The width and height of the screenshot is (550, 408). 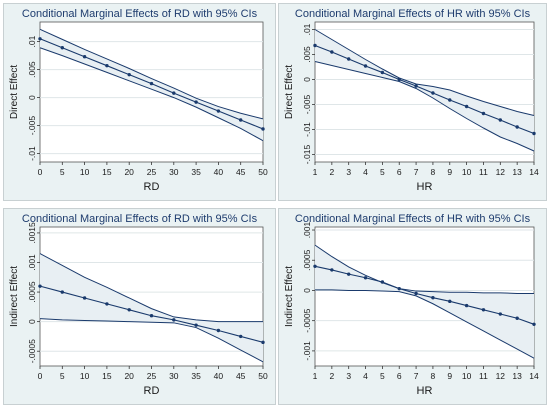 I want to click on x-tick-label: 8, so click(x=433, y=376).